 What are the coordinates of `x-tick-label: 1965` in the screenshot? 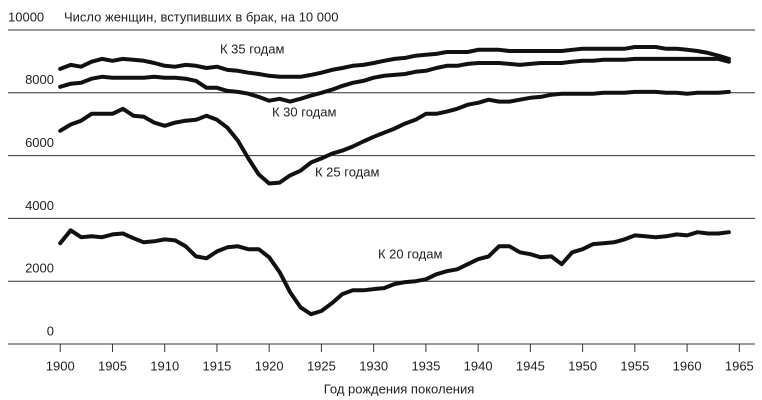 It's located at (739, 365).